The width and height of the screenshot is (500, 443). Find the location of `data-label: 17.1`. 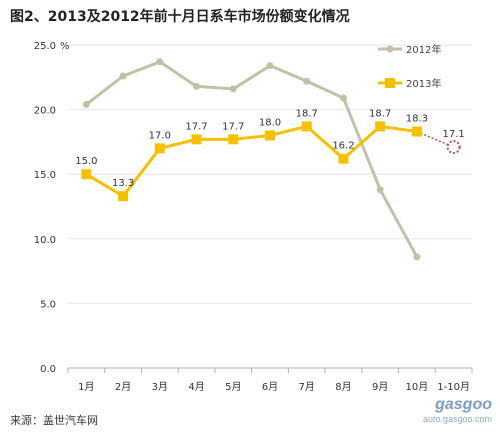

data-label: 17.1 is located at coordinates (454, 134).